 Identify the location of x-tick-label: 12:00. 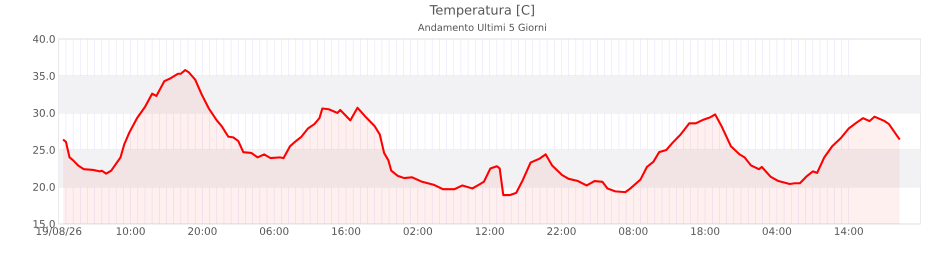
(490, 231).